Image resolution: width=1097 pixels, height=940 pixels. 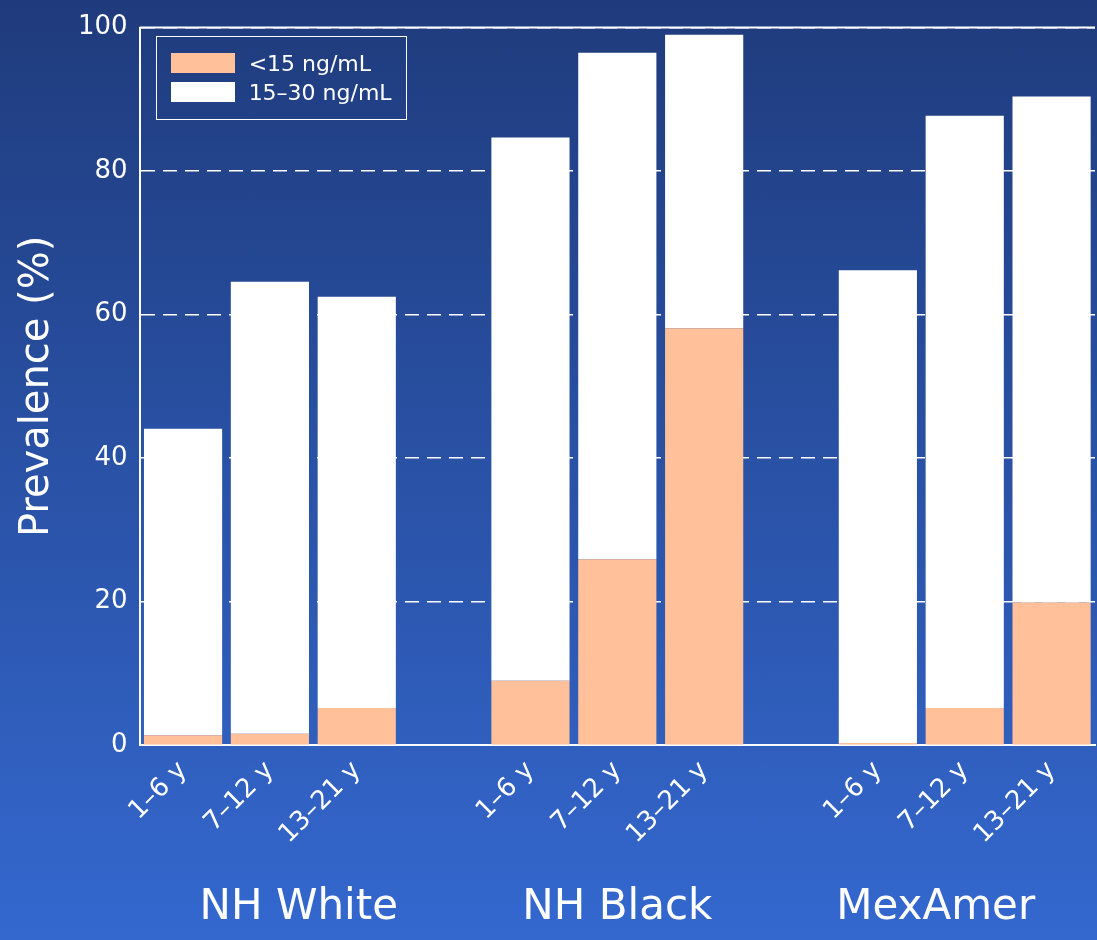 What do you see at coordinates (111, 455) in the screenshot?
I see `y-tick-label: 40` at bounding box center [111, 455].